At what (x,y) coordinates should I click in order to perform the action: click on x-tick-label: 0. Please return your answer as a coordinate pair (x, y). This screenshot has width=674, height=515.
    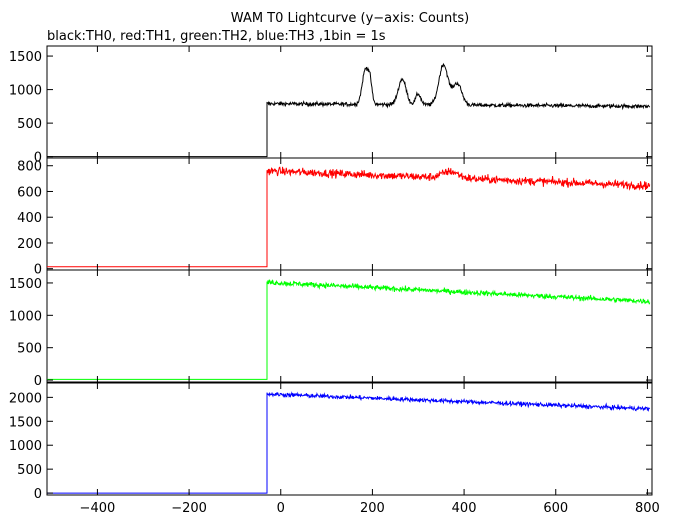
    Looking at the image, I should click on (281, 508).